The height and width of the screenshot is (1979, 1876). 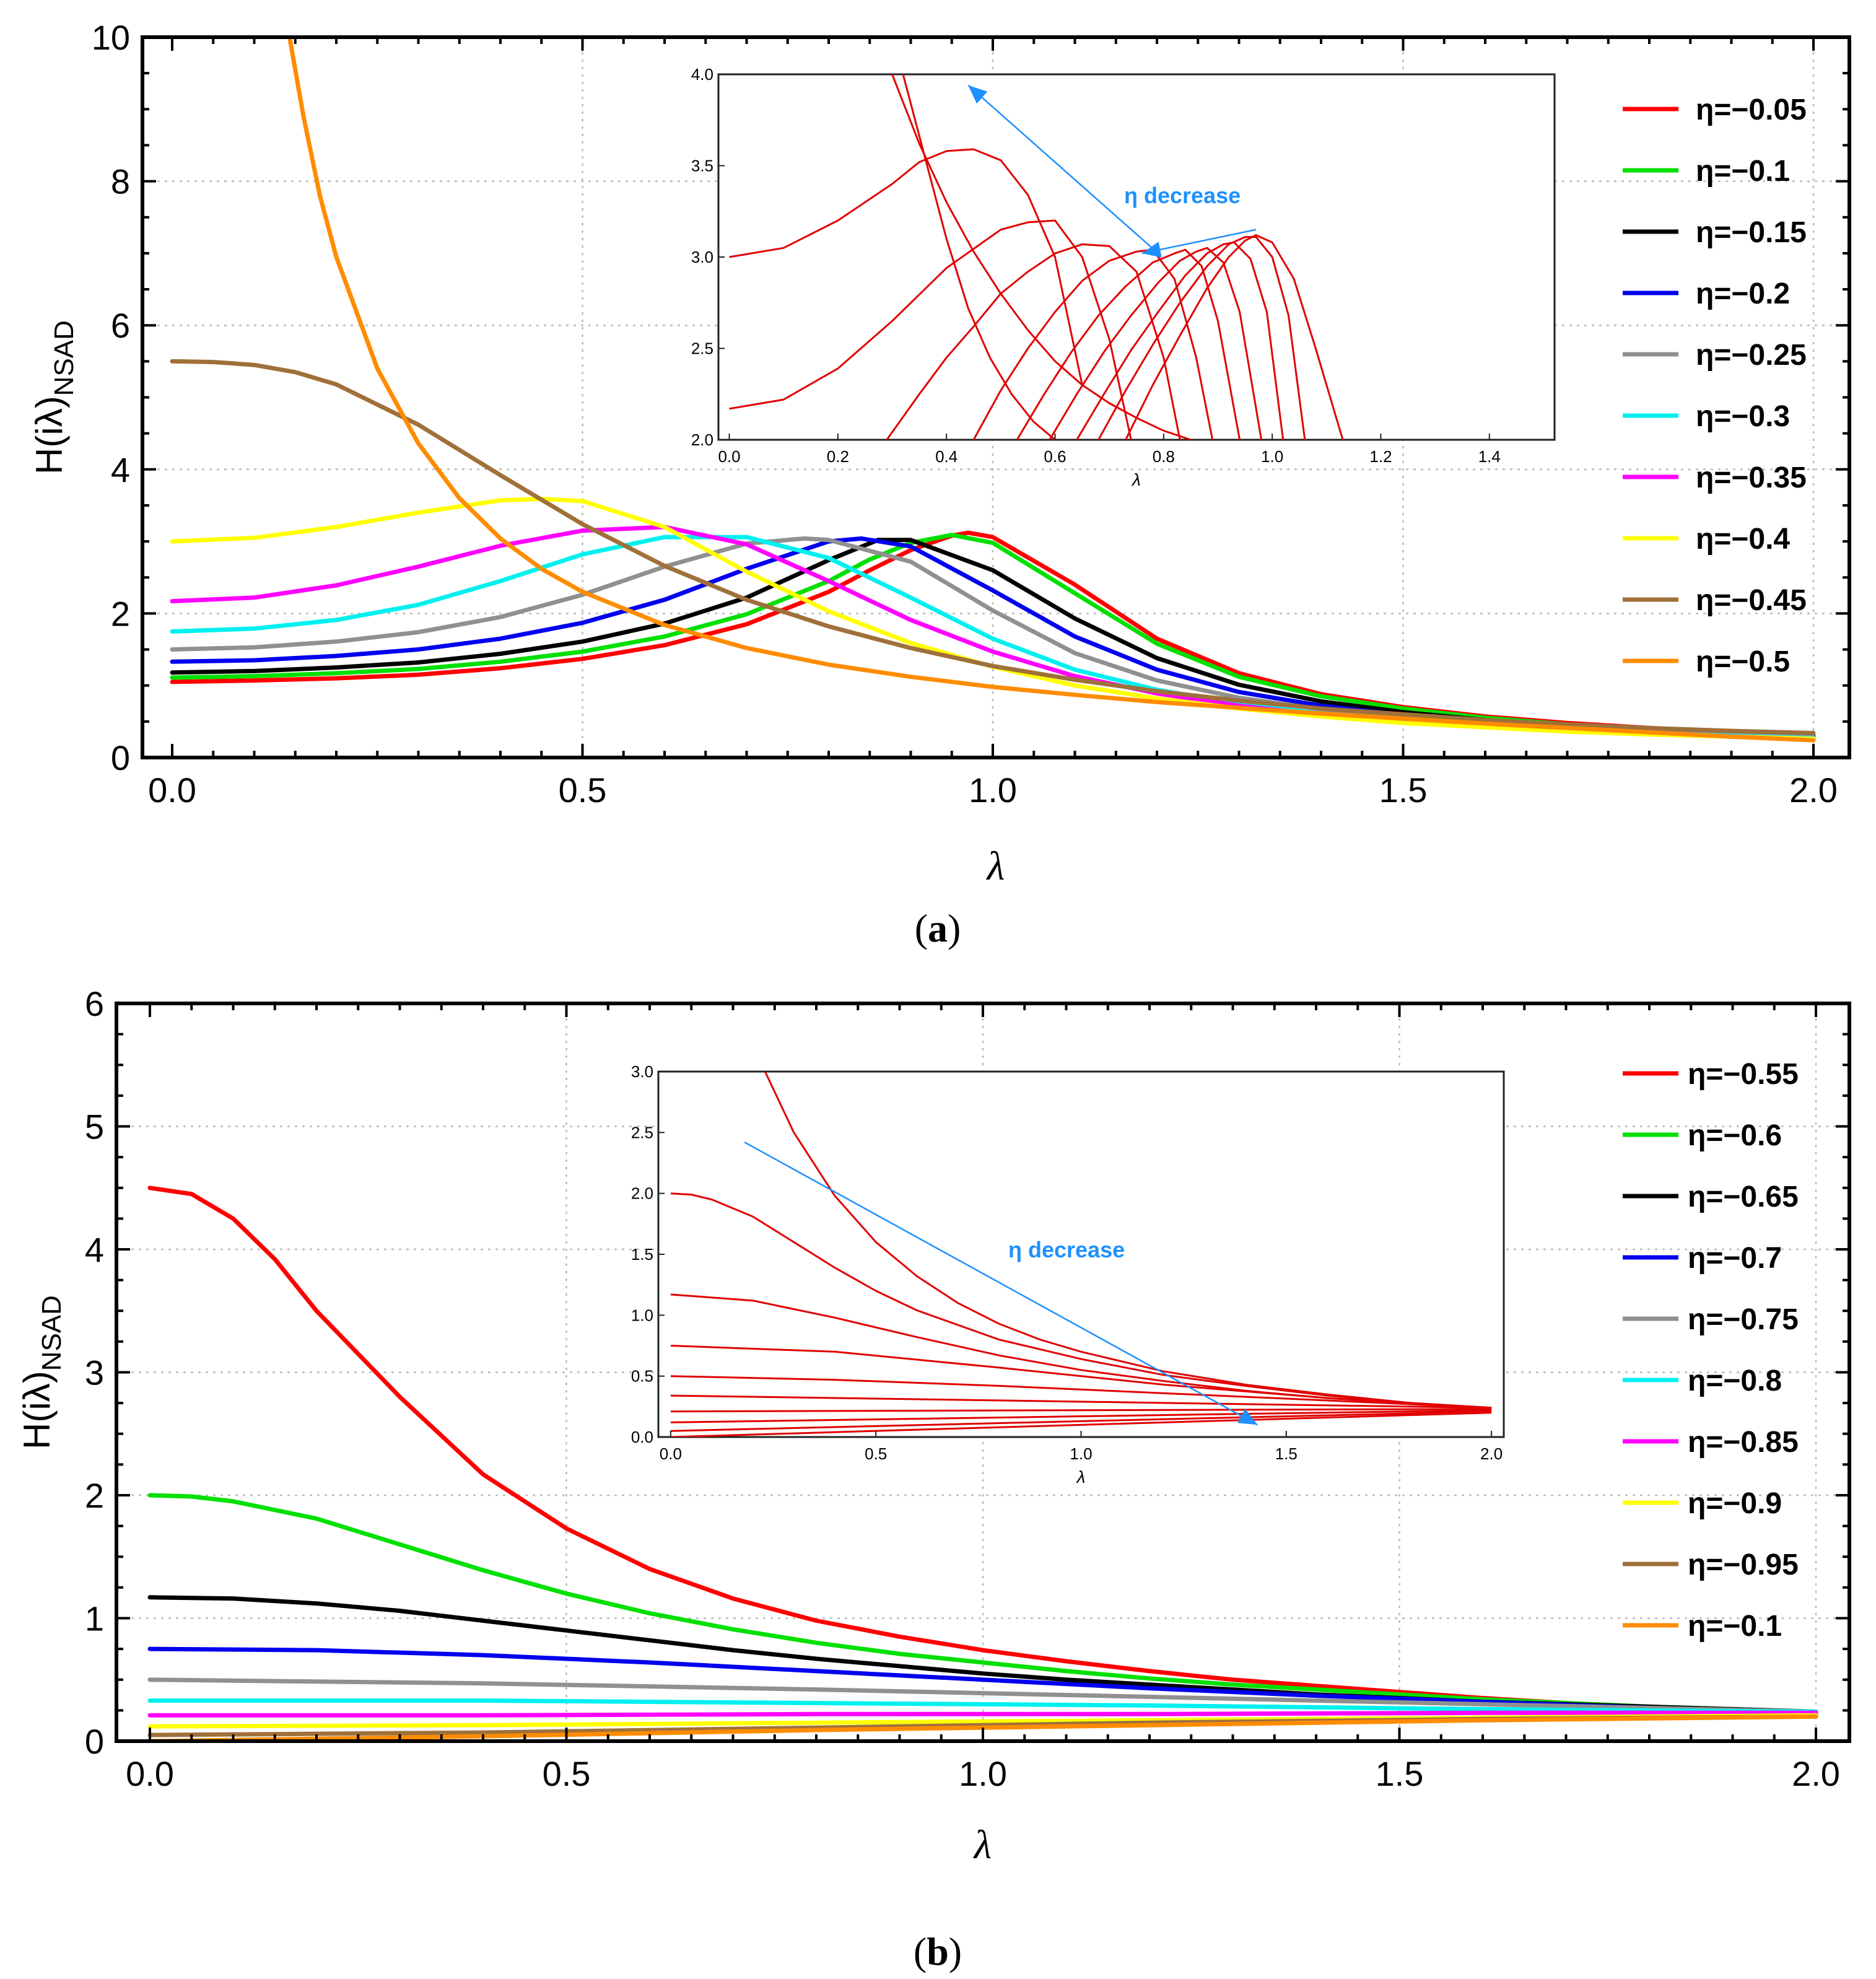 I want to click on x-tick-label: 2.0, so click(x=1813, y=791).